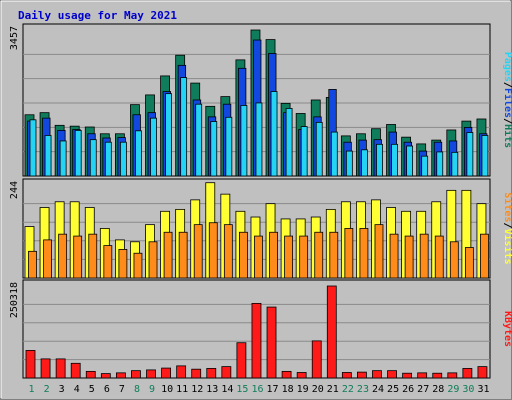 The image size is (512, 400). What do you see at coordinates (378, 389) in the screenshot?
I see `day-label-24: 24` at bounding box center [378, 389].